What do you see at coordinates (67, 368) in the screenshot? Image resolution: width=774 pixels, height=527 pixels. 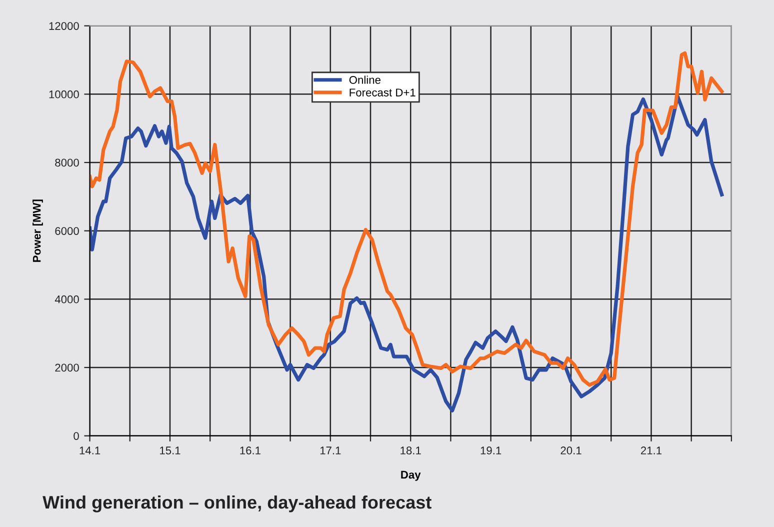 I see `y-tick-label: 2000` at bounding box center [67, 368].